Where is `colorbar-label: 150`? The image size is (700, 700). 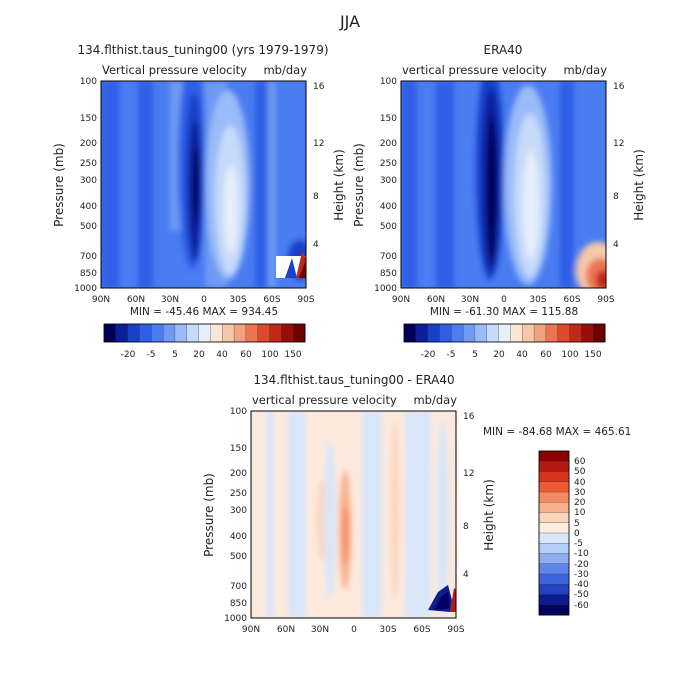
colorbar-label: 150 is located at coordinates (292, 355).